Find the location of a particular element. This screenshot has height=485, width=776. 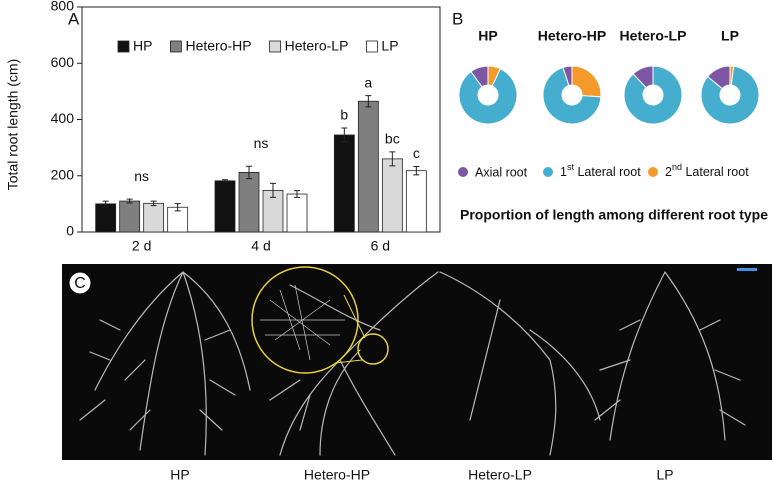

pie-title: HP is located at coordinates (487, 36).